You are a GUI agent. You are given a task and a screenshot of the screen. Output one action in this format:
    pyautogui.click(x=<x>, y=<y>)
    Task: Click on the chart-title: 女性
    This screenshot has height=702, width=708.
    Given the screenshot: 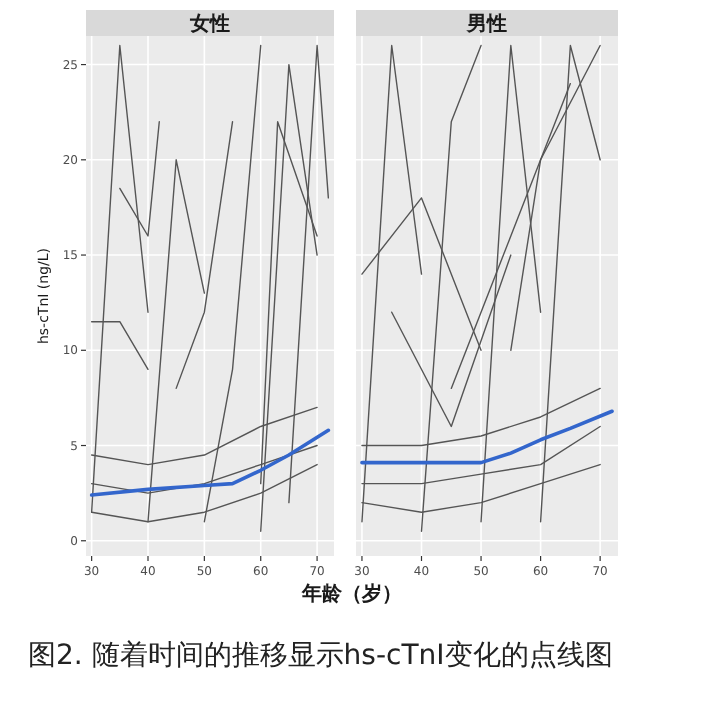 What is the action you would take?
    pyautogui.click(x=209, y=24)
    